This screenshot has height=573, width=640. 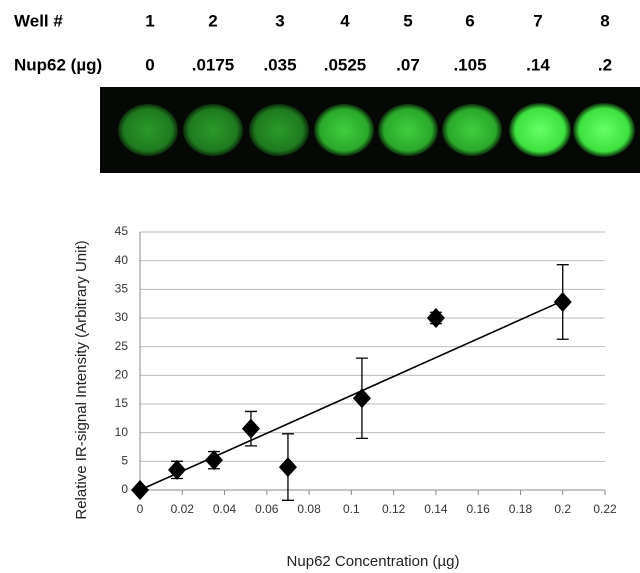 I want to click on x-tick-label: 0.1, so click(x=351, y=509).